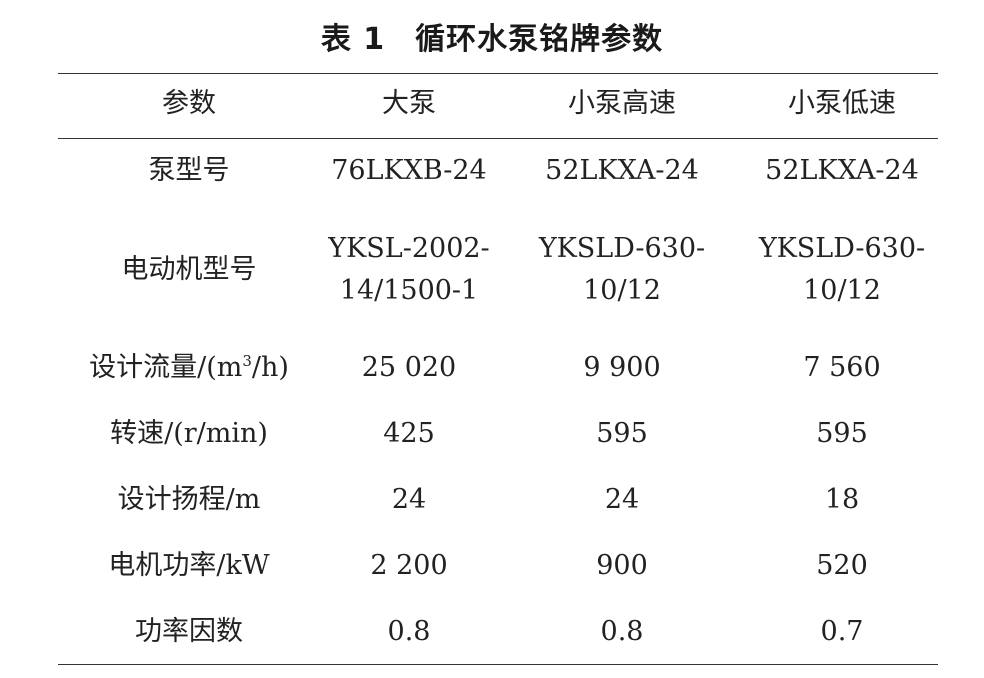 This screenshot has height=678, width=984. Describe the element at coordinates (409, 170) in the screenshot. I see `table-cell: 76LKXB-24` at that location.